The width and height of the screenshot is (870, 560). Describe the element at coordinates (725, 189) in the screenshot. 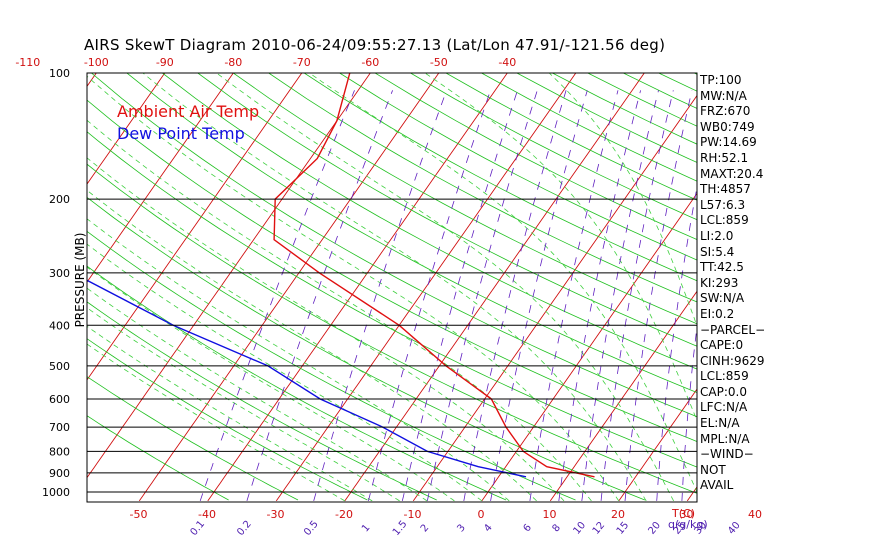

I see `index-item: TH:4857` at that location.